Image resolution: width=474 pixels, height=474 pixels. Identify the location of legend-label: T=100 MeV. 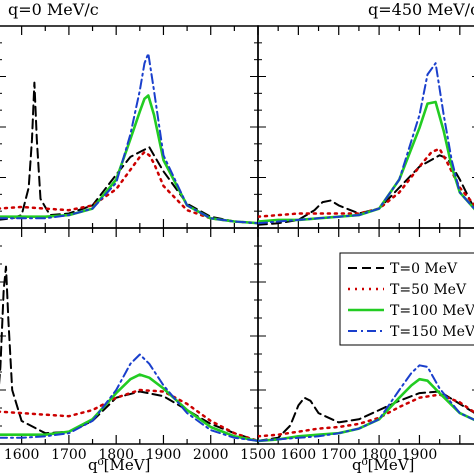
(432, 311).